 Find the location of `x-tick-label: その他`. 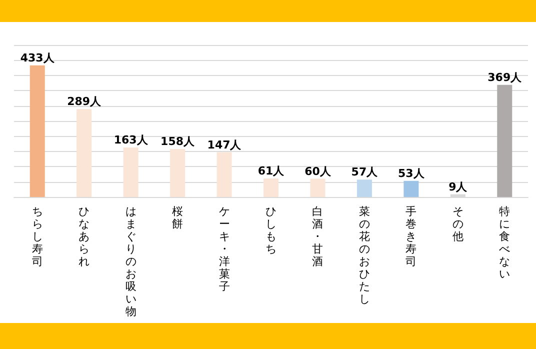

x-tick-label: その他 is located at coordinates (458, 223).